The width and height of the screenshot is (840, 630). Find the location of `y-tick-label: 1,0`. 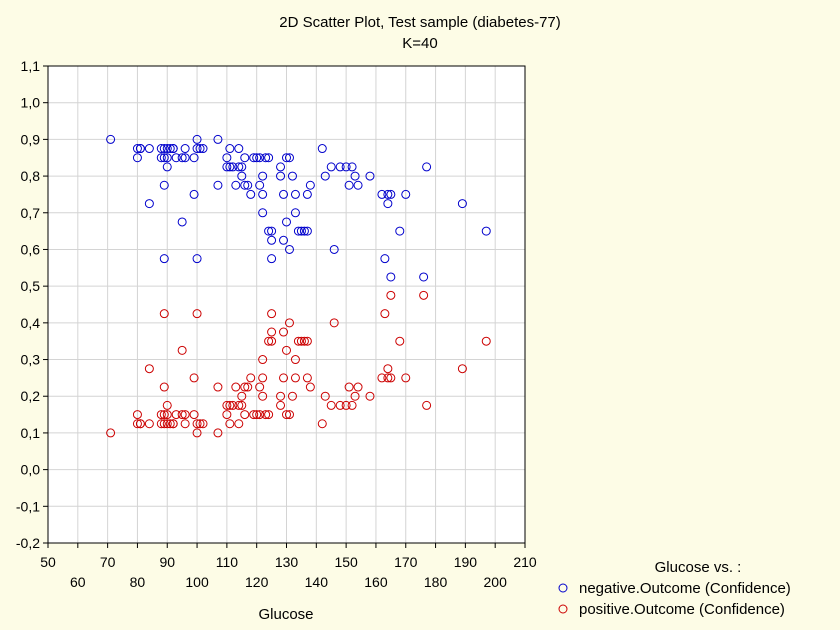

y-tick-label: 1,0 is located at coordinates (31, 103).